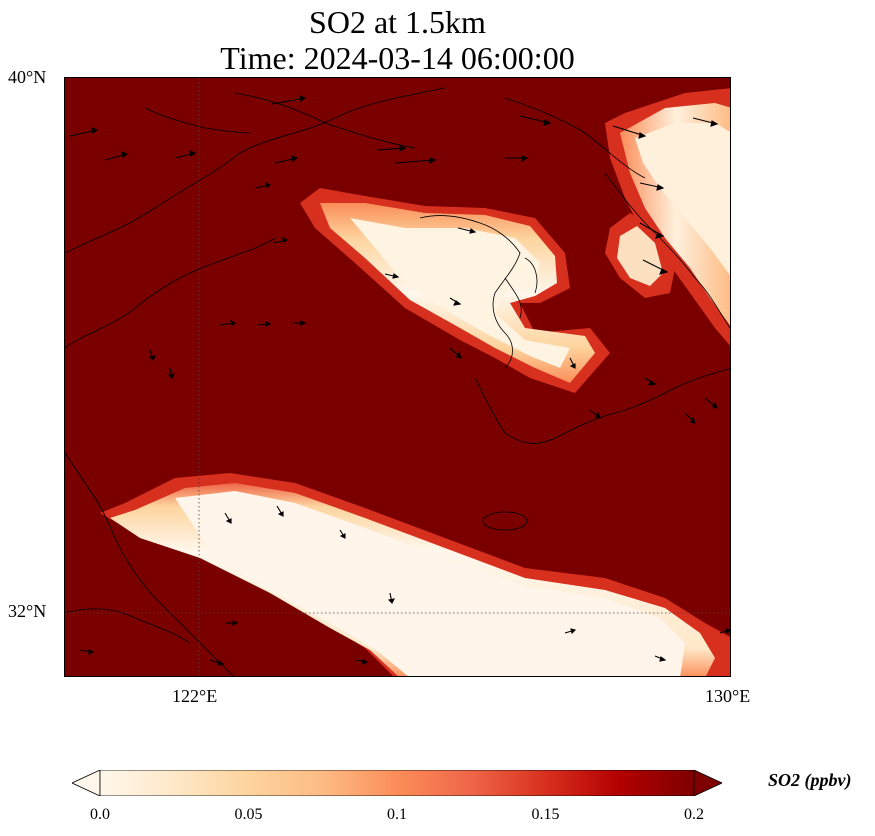 The image size is (875, 836). Describe the element at coordinates (455, 290) in the screenshot. I see `so2-plume-north` at that location.